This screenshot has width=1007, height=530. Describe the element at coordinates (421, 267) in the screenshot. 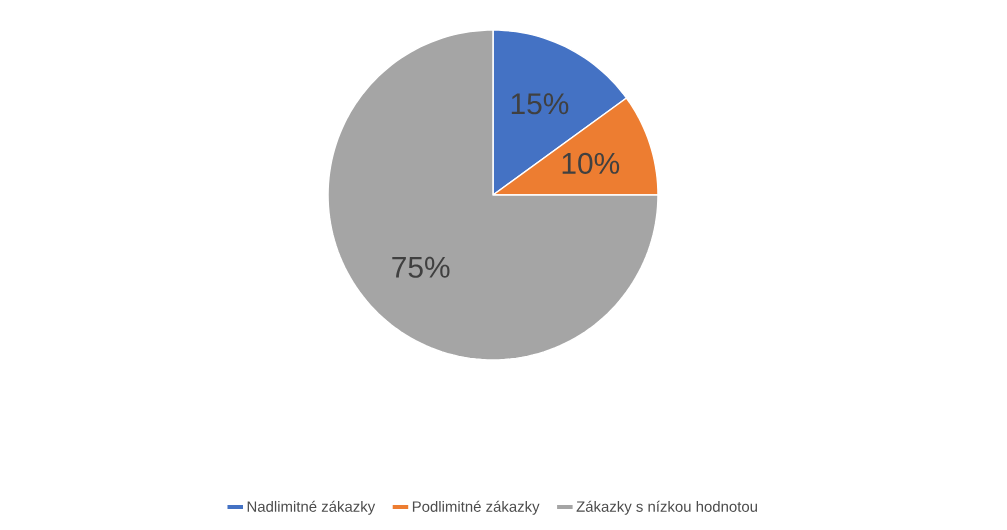

I see `data-label: 75%` at that location.